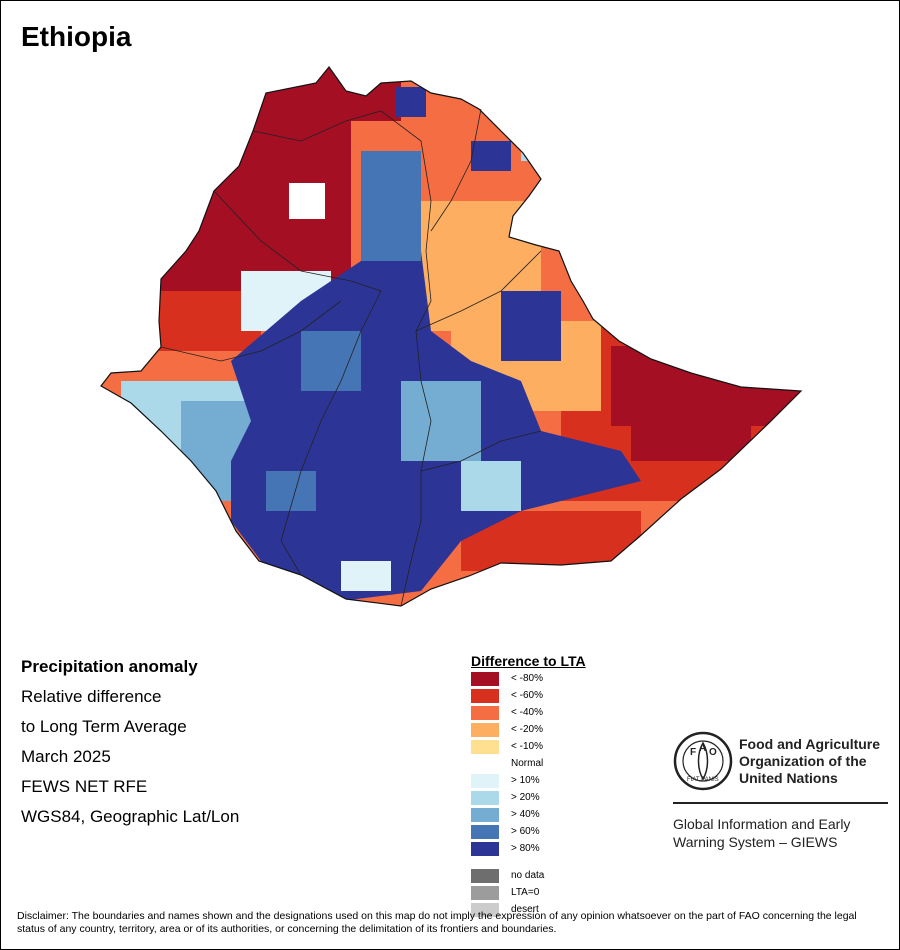 Image resolution: width=900 pixels, height=950 pixels. Describe the element at coordinates (803, 761) in the screenshot. I see `fao-name-line-2: Organization of the` at that location.